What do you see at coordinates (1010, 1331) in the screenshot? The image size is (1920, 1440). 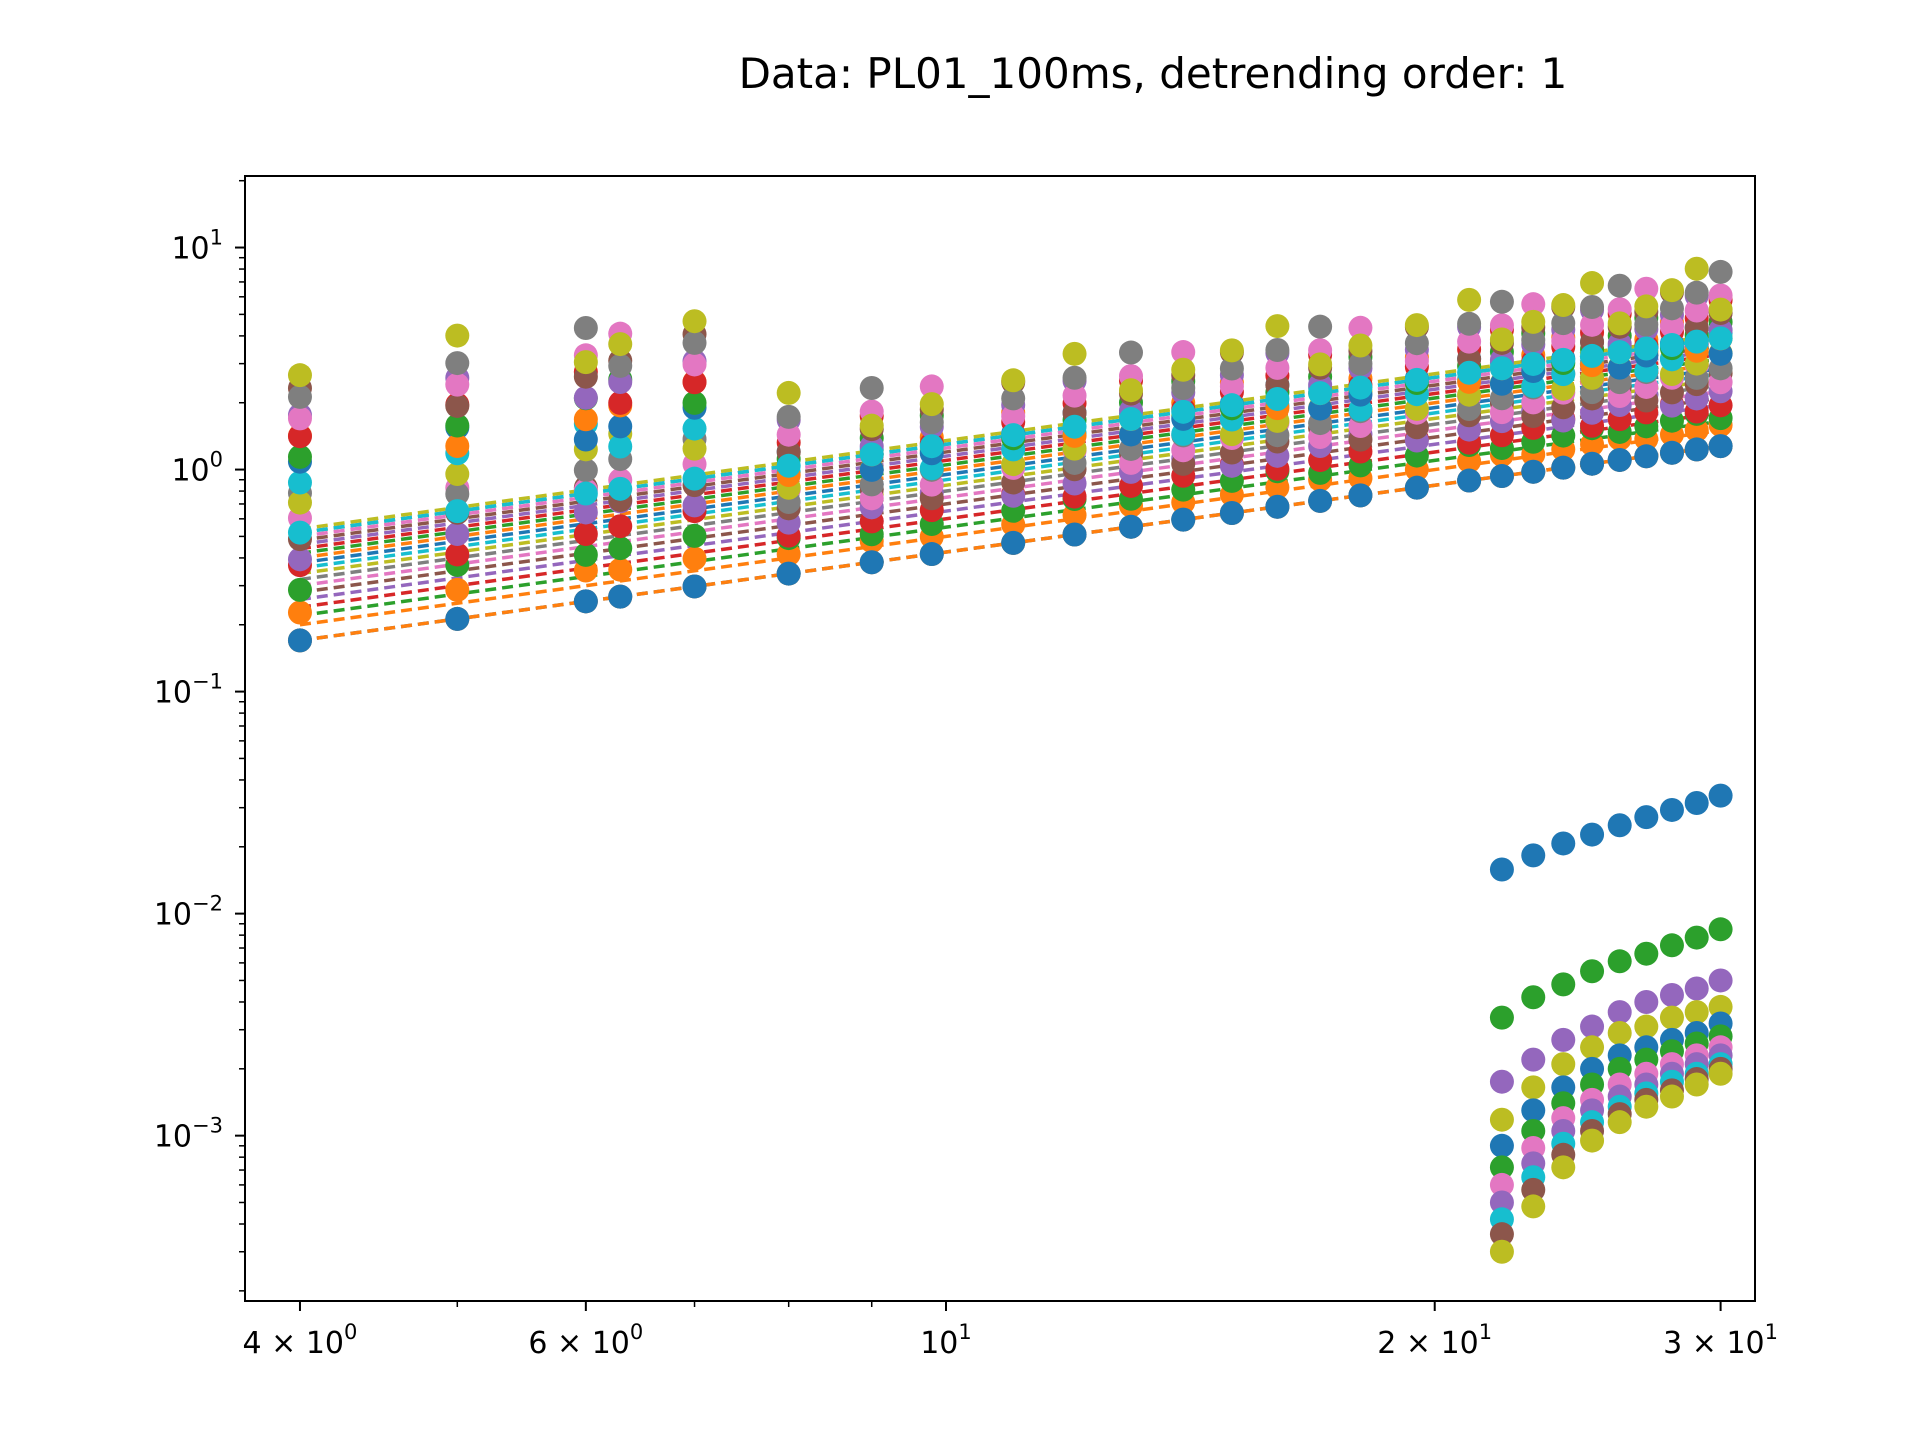 I see `x-axis: 4 × 100 6 × 100 101 2 × 101 3 × 101` at bounding box center [1010, 1331].